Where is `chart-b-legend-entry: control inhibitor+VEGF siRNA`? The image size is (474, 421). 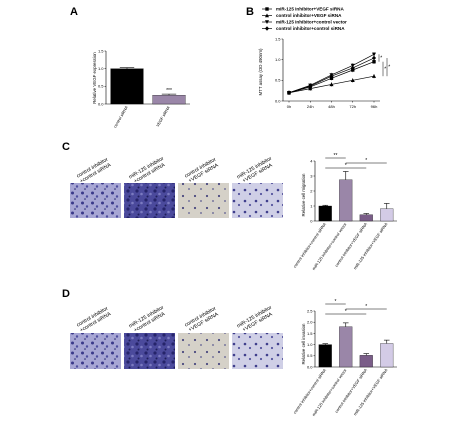
chart-b-legend-entry: control inhibitor+VEGF siRNA is located at coordinates (309, 15).